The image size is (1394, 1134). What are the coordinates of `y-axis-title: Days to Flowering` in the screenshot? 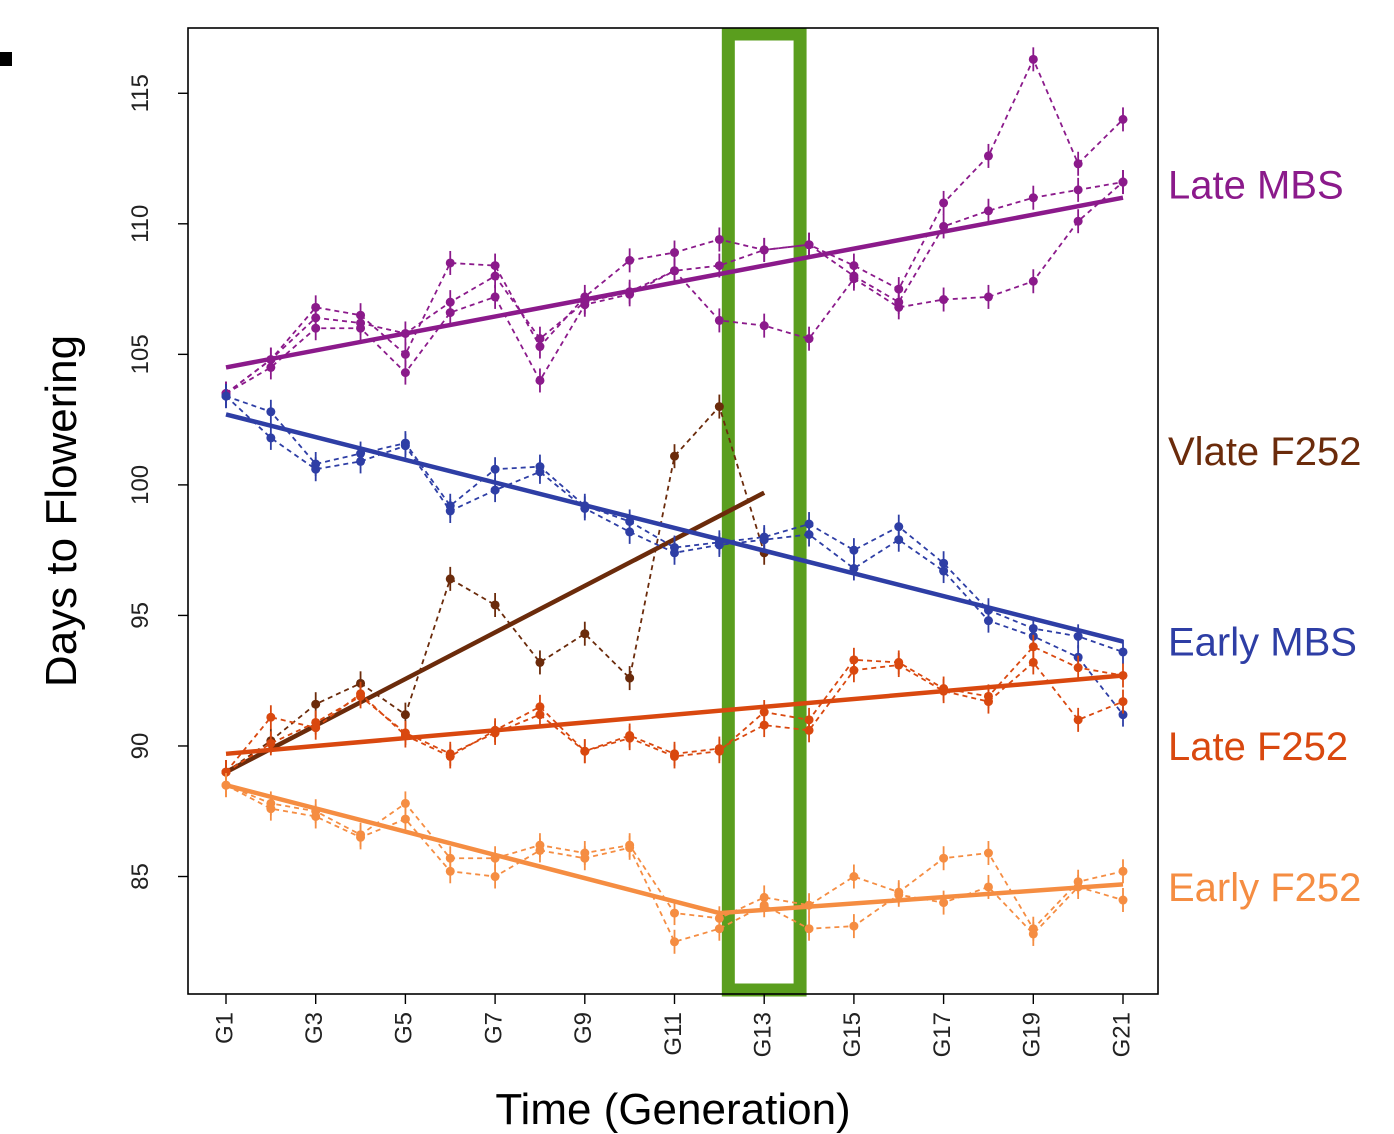 It's located at (61, 511).